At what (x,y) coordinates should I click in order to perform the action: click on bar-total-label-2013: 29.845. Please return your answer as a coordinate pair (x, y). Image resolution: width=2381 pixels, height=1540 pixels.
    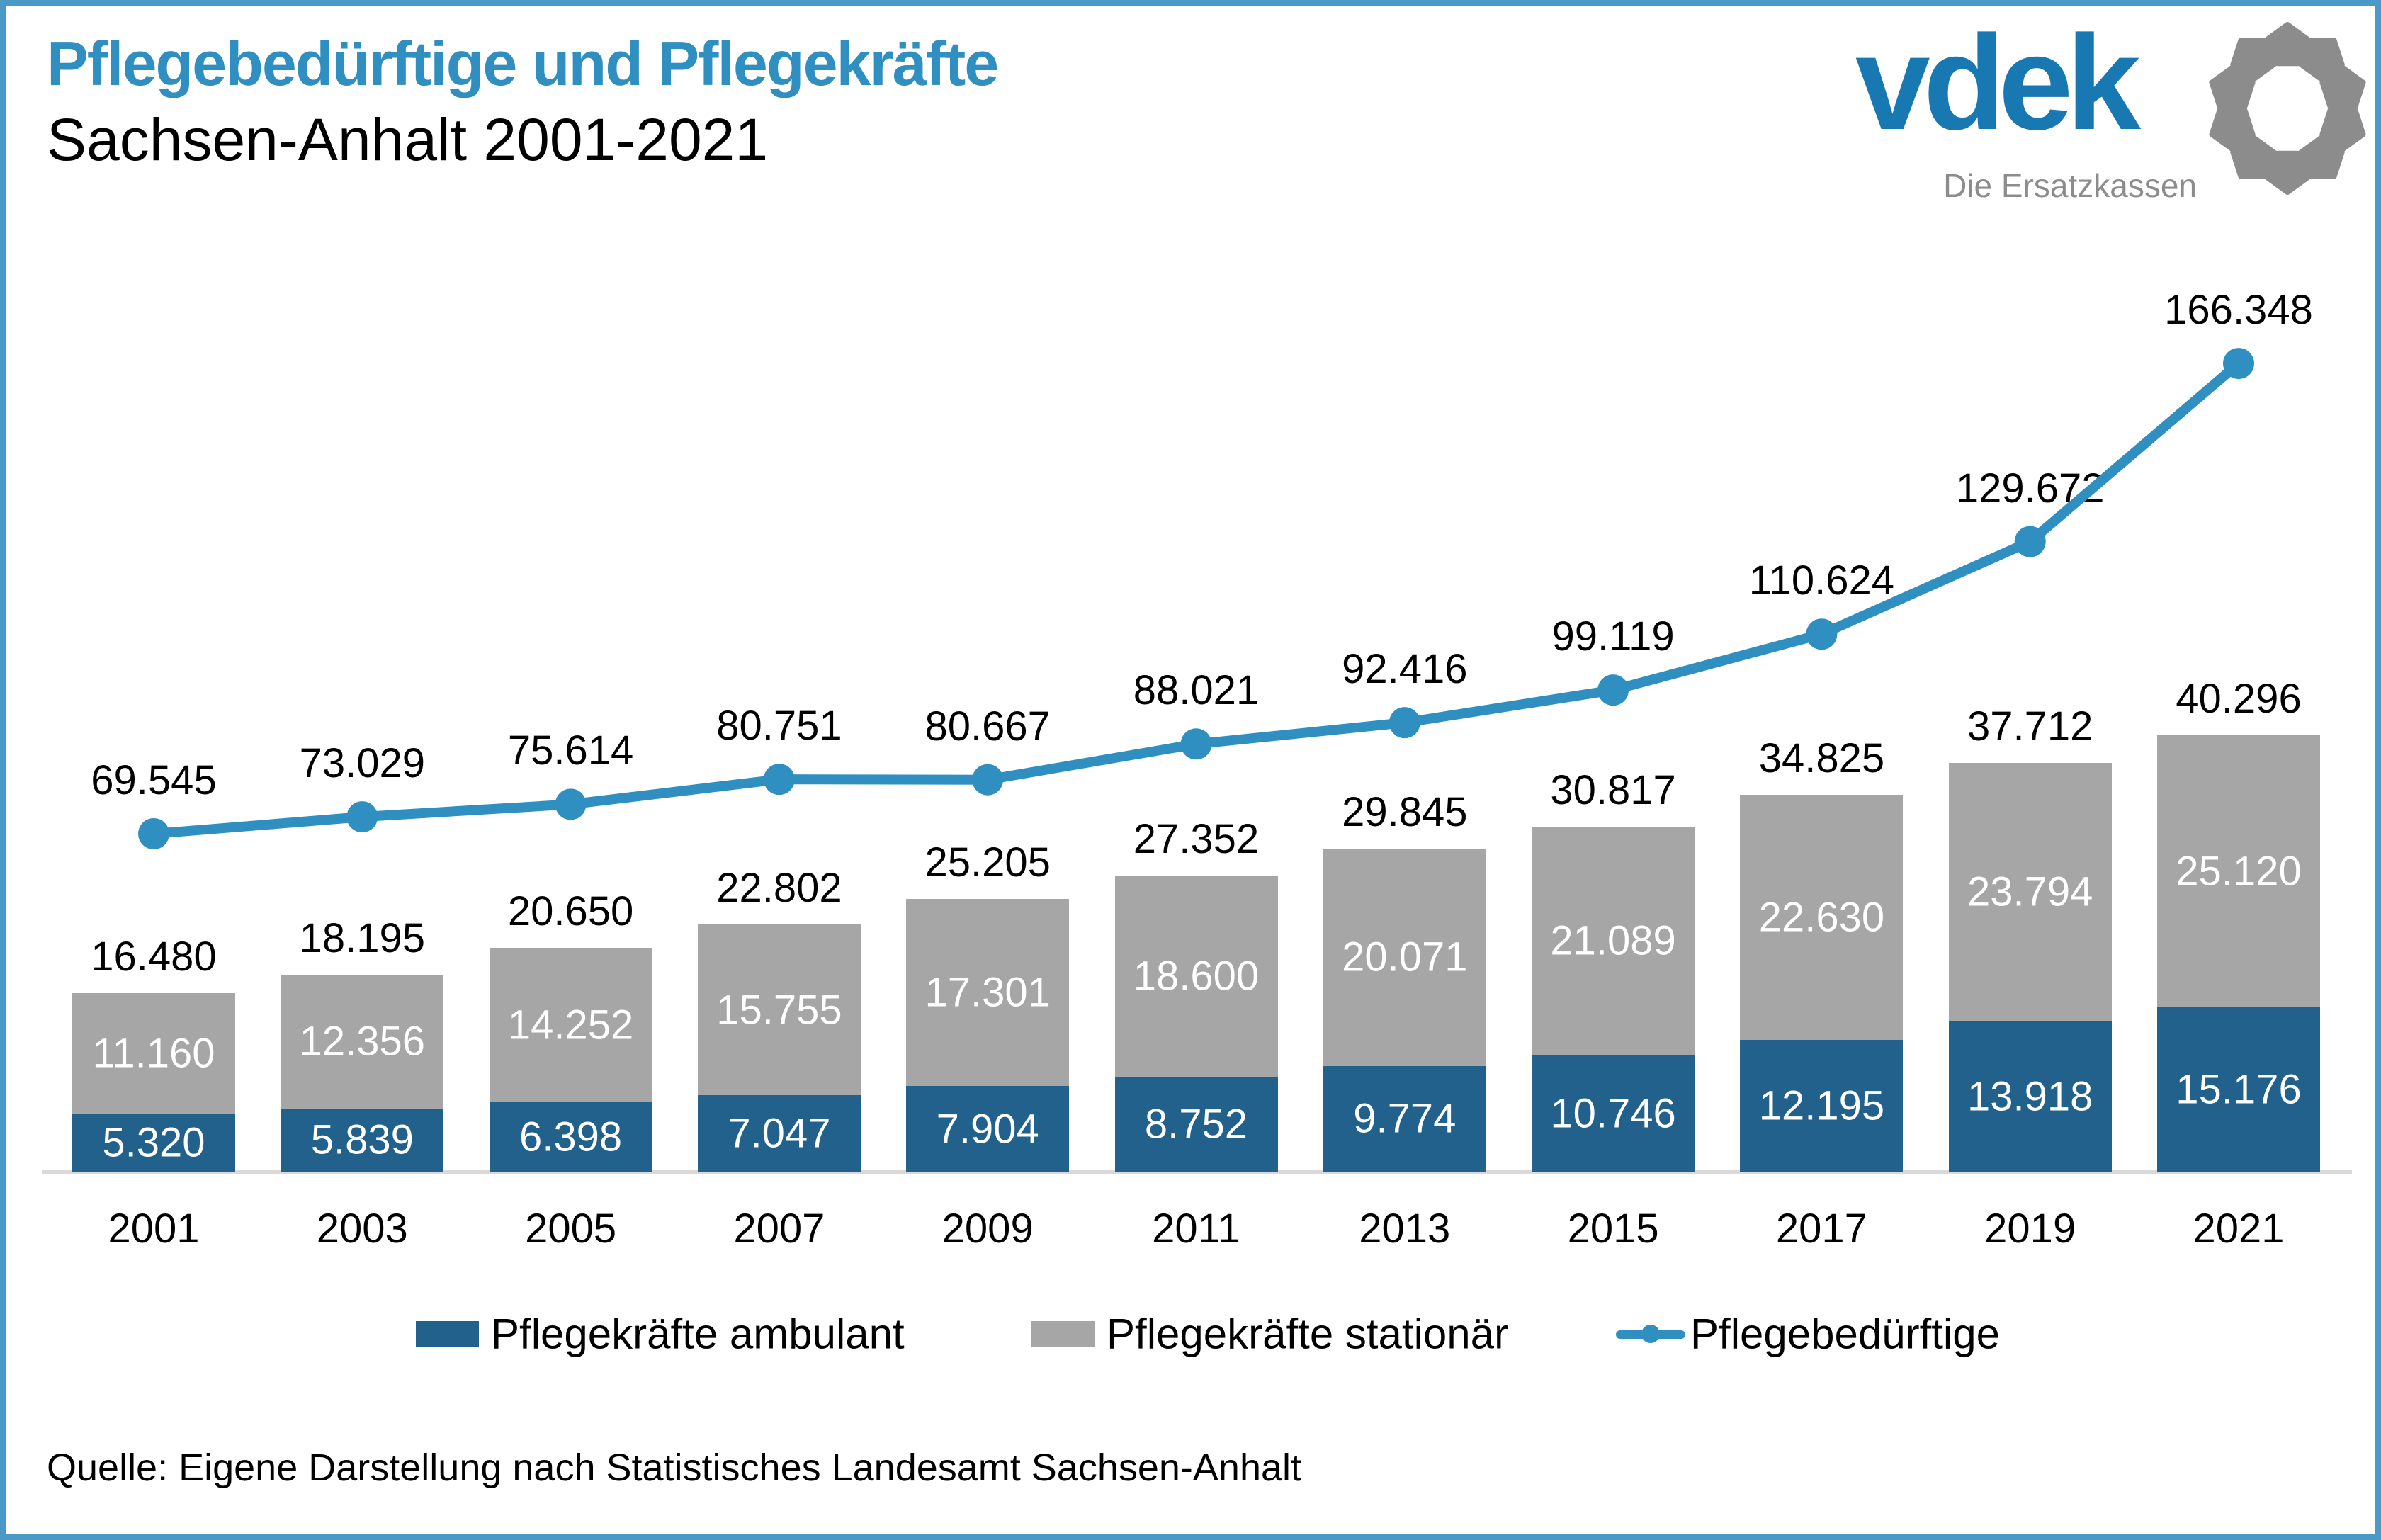
    Looking at the image, I should click on (1405, 812).